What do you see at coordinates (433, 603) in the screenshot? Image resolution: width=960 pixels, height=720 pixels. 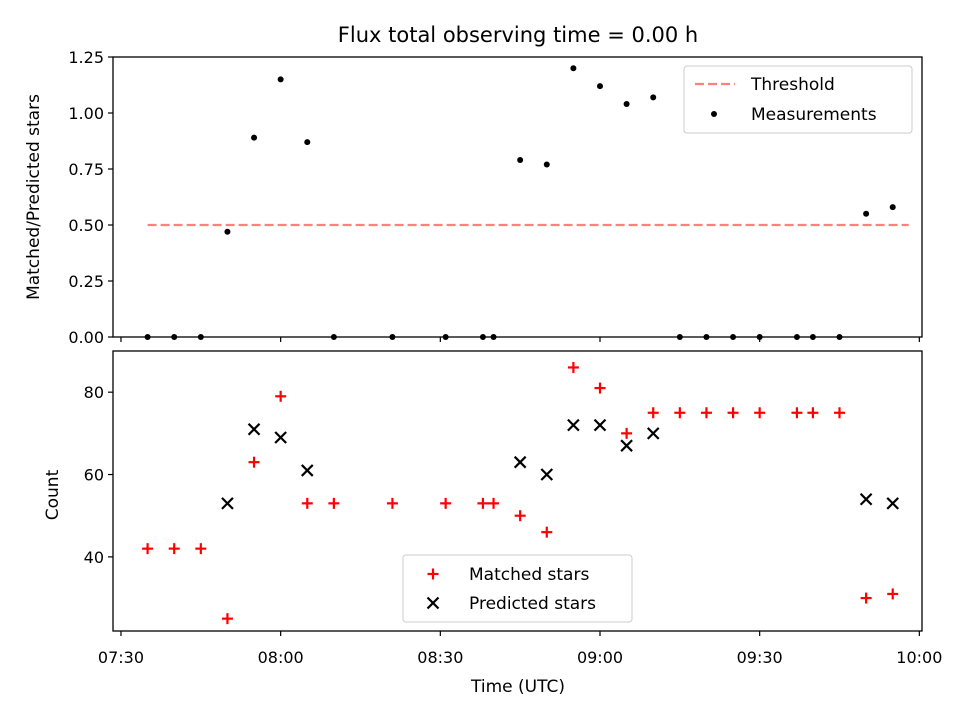 I see `predicted-legend-swatch` at bounding box center [433, 603].